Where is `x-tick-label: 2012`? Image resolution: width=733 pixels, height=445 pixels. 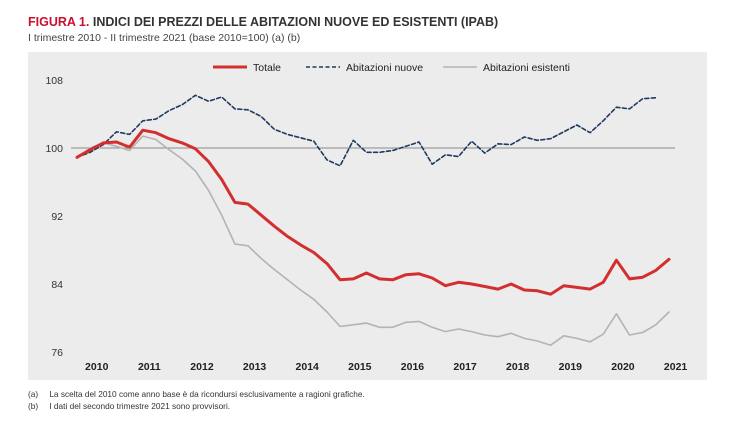 x-tick-label: 2012 is located at coordinates (202, 367).